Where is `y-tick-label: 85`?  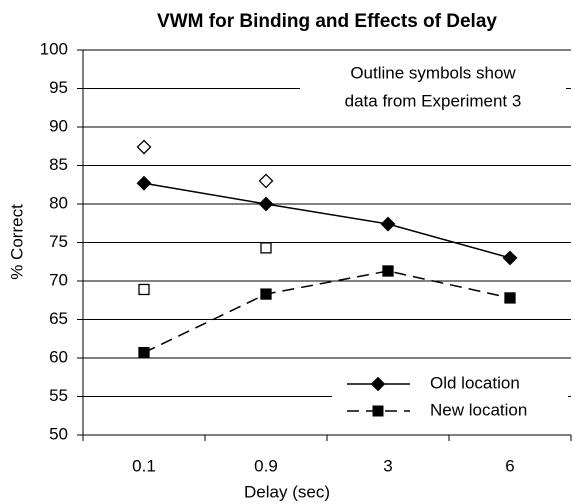 y-tick-label: 85 is located at coordinates (58, 164).